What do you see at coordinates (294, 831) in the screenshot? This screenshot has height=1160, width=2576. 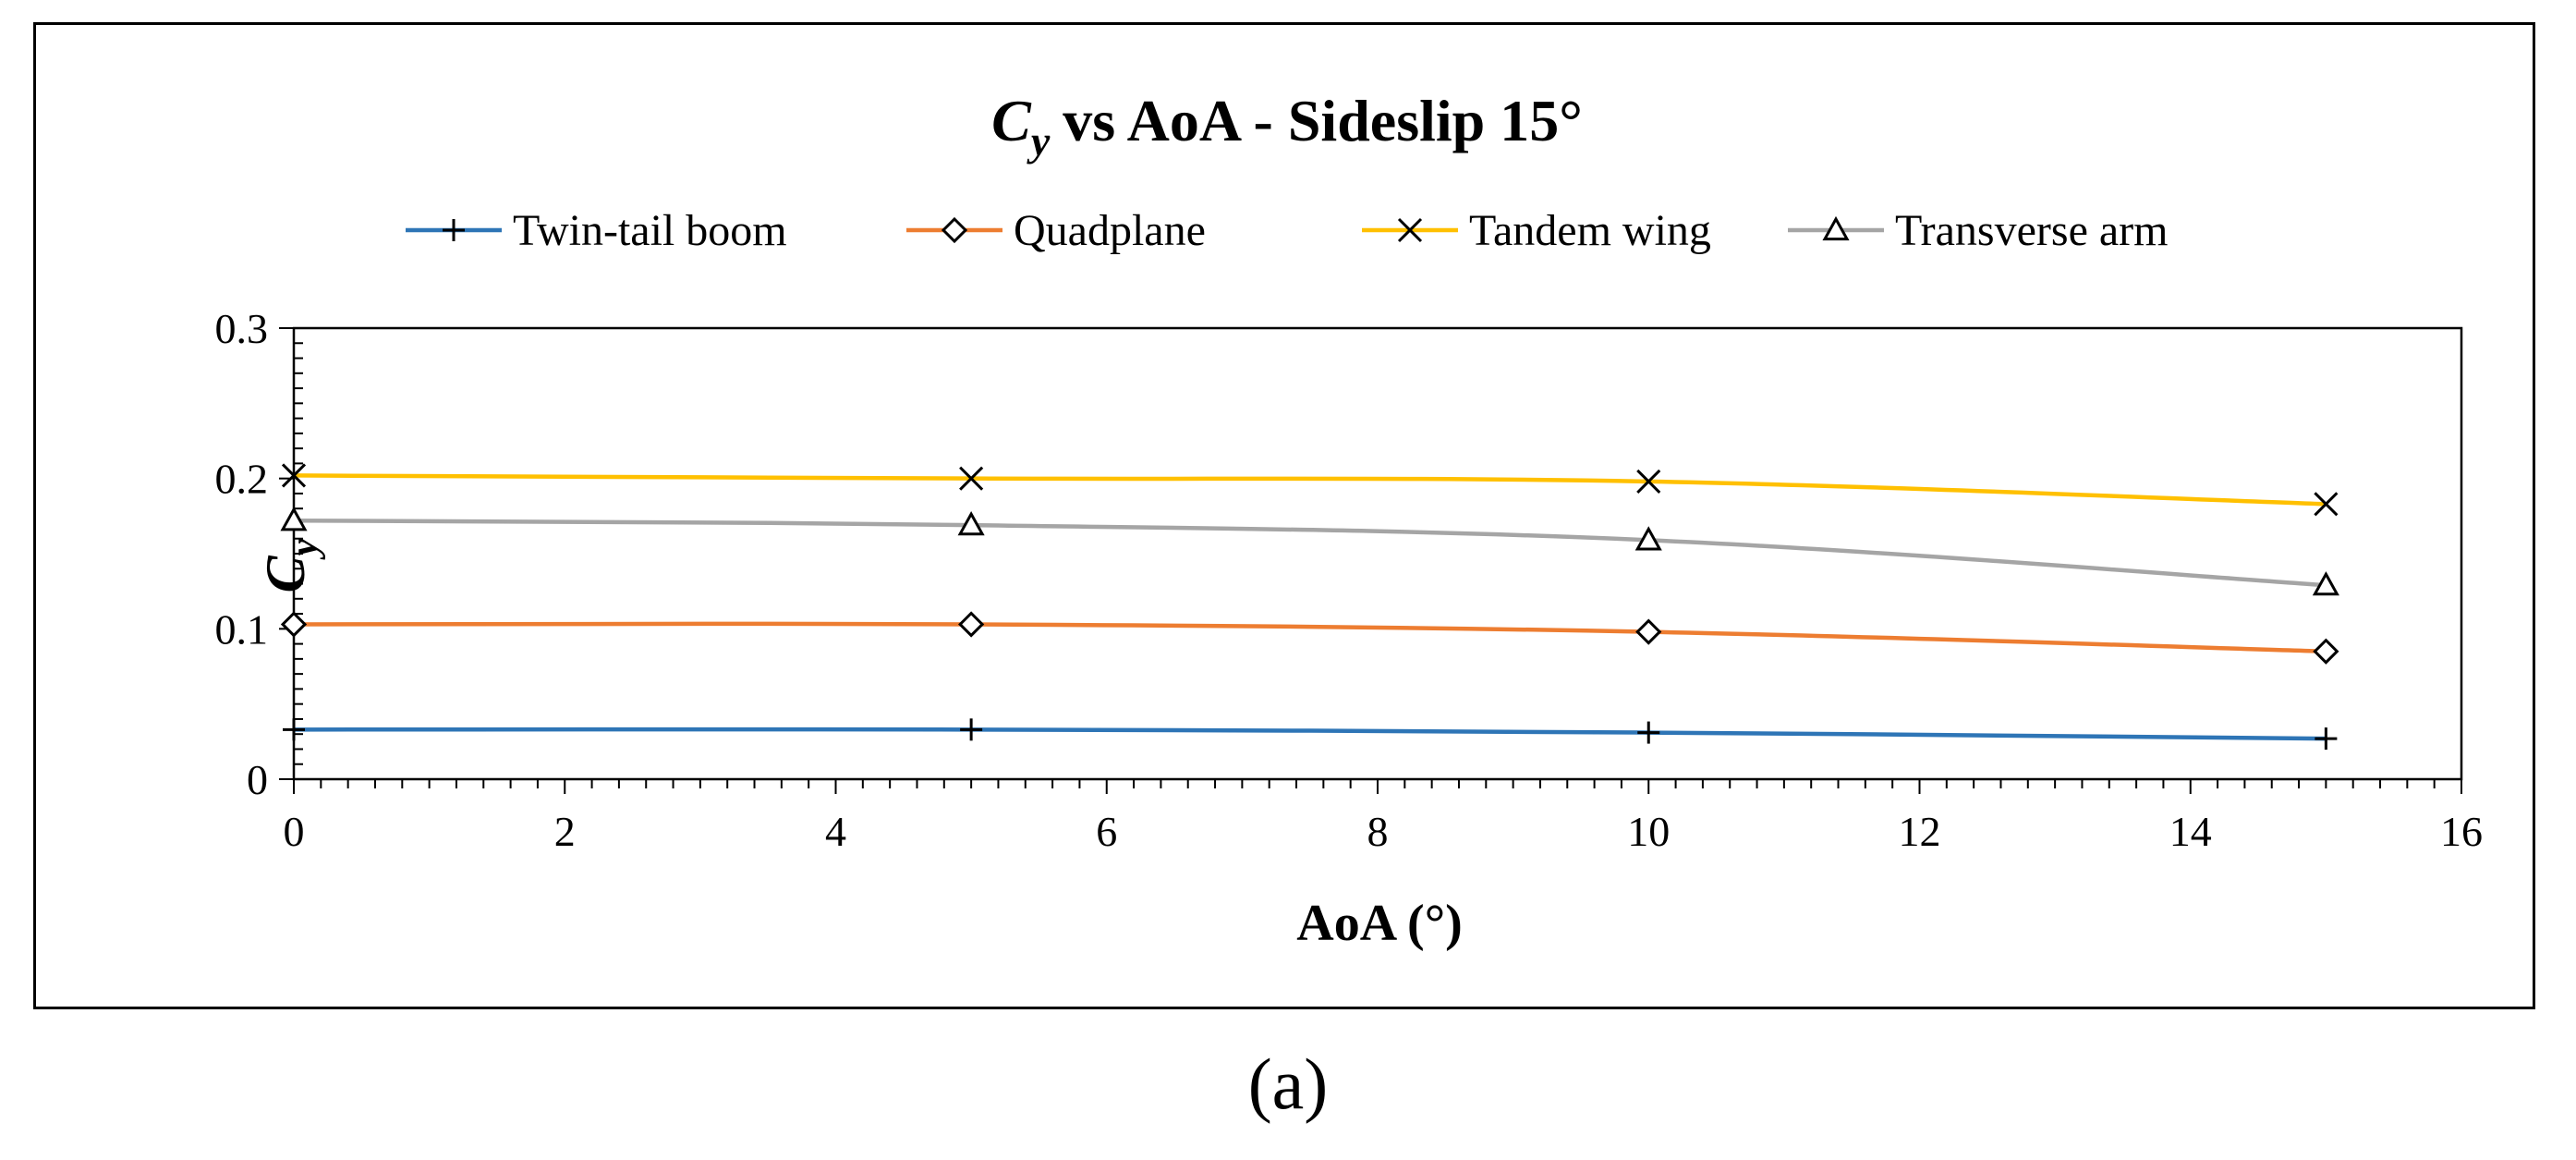 I see `x-tick-label: 0` at bounding box center [294, 831].